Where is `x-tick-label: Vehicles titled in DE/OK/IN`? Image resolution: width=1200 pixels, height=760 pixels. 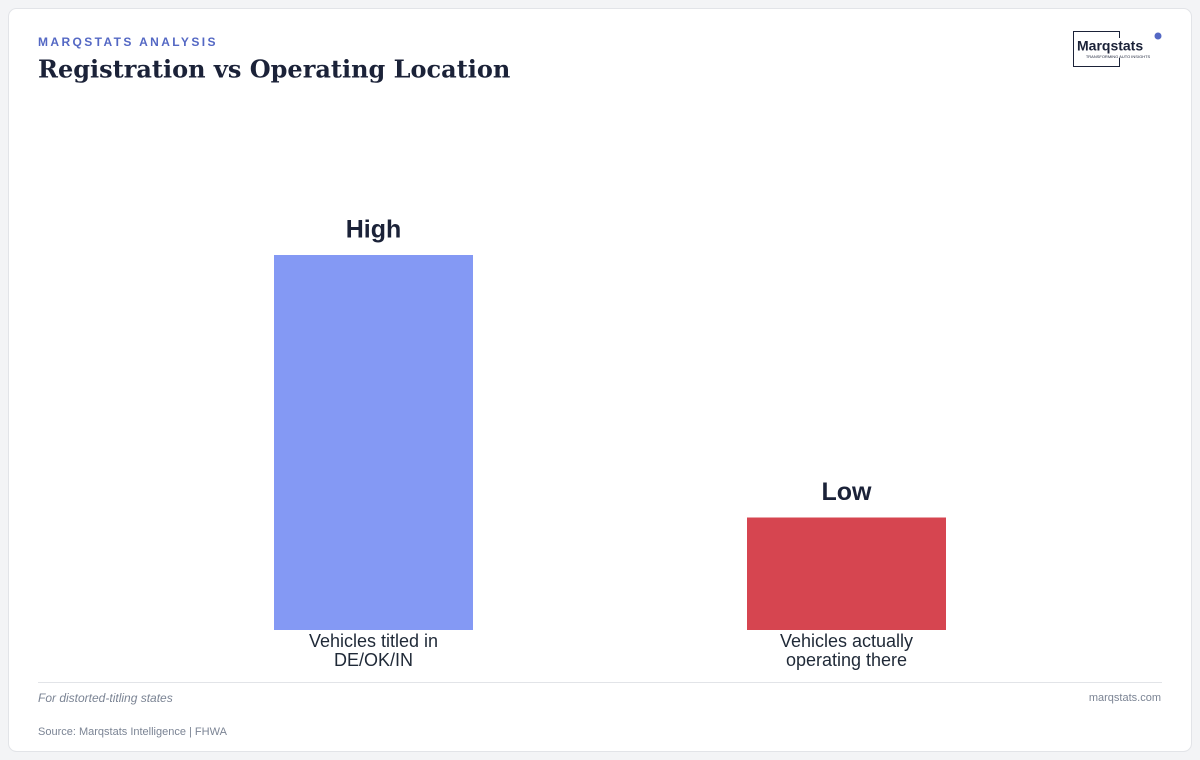 x-tick-label: Vehicles titled in DE/OK/IN is located at coordinates (373, 650).